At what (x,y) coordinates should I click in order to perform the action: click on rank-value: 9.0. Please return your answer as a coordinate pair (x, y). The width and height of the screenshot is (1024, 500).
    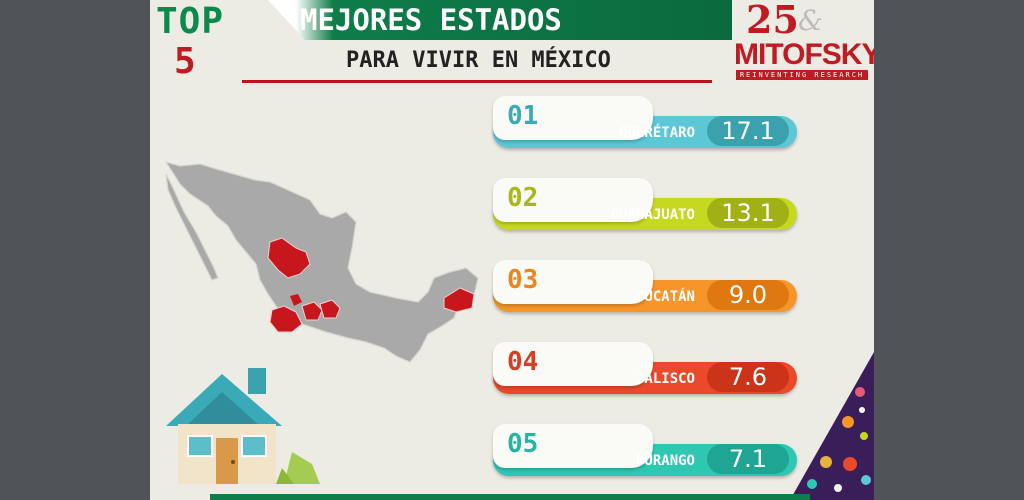
    Looking at the image, I should click on (748, 295).